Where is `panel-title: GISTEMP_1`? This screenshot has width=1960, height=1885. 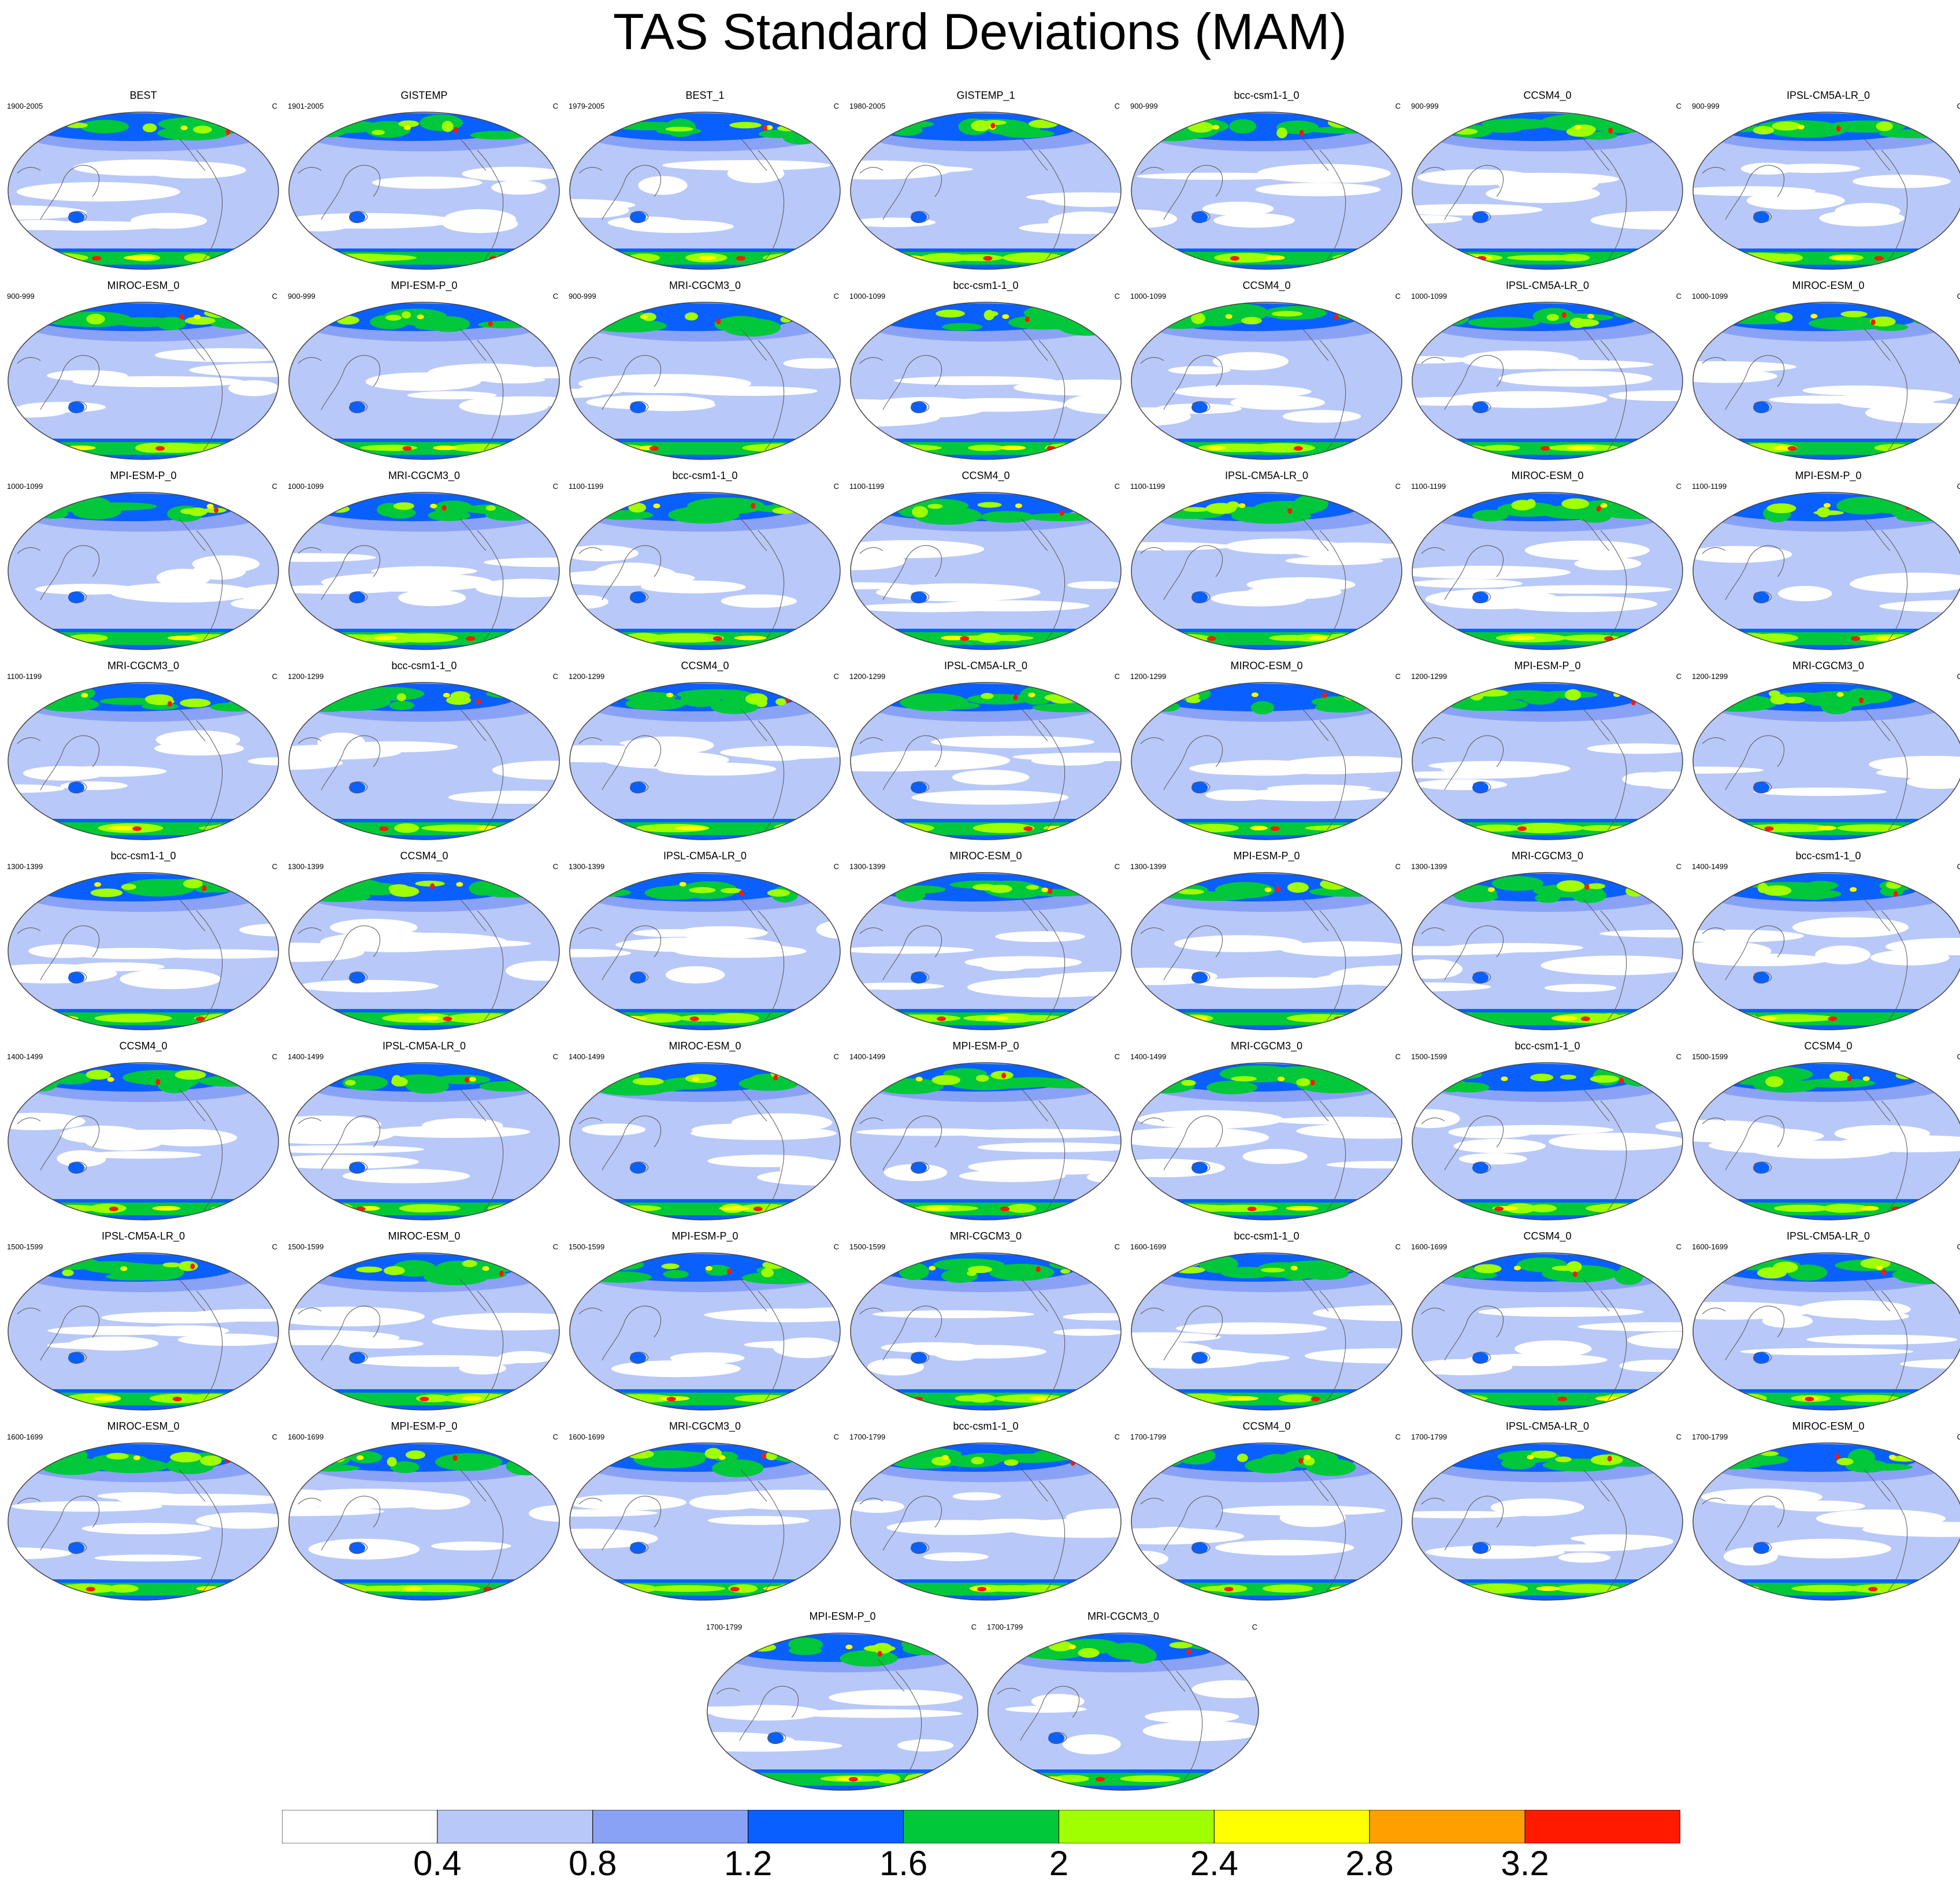
panel-title: GISTEMP_1 is located at coordinates (986, 95).